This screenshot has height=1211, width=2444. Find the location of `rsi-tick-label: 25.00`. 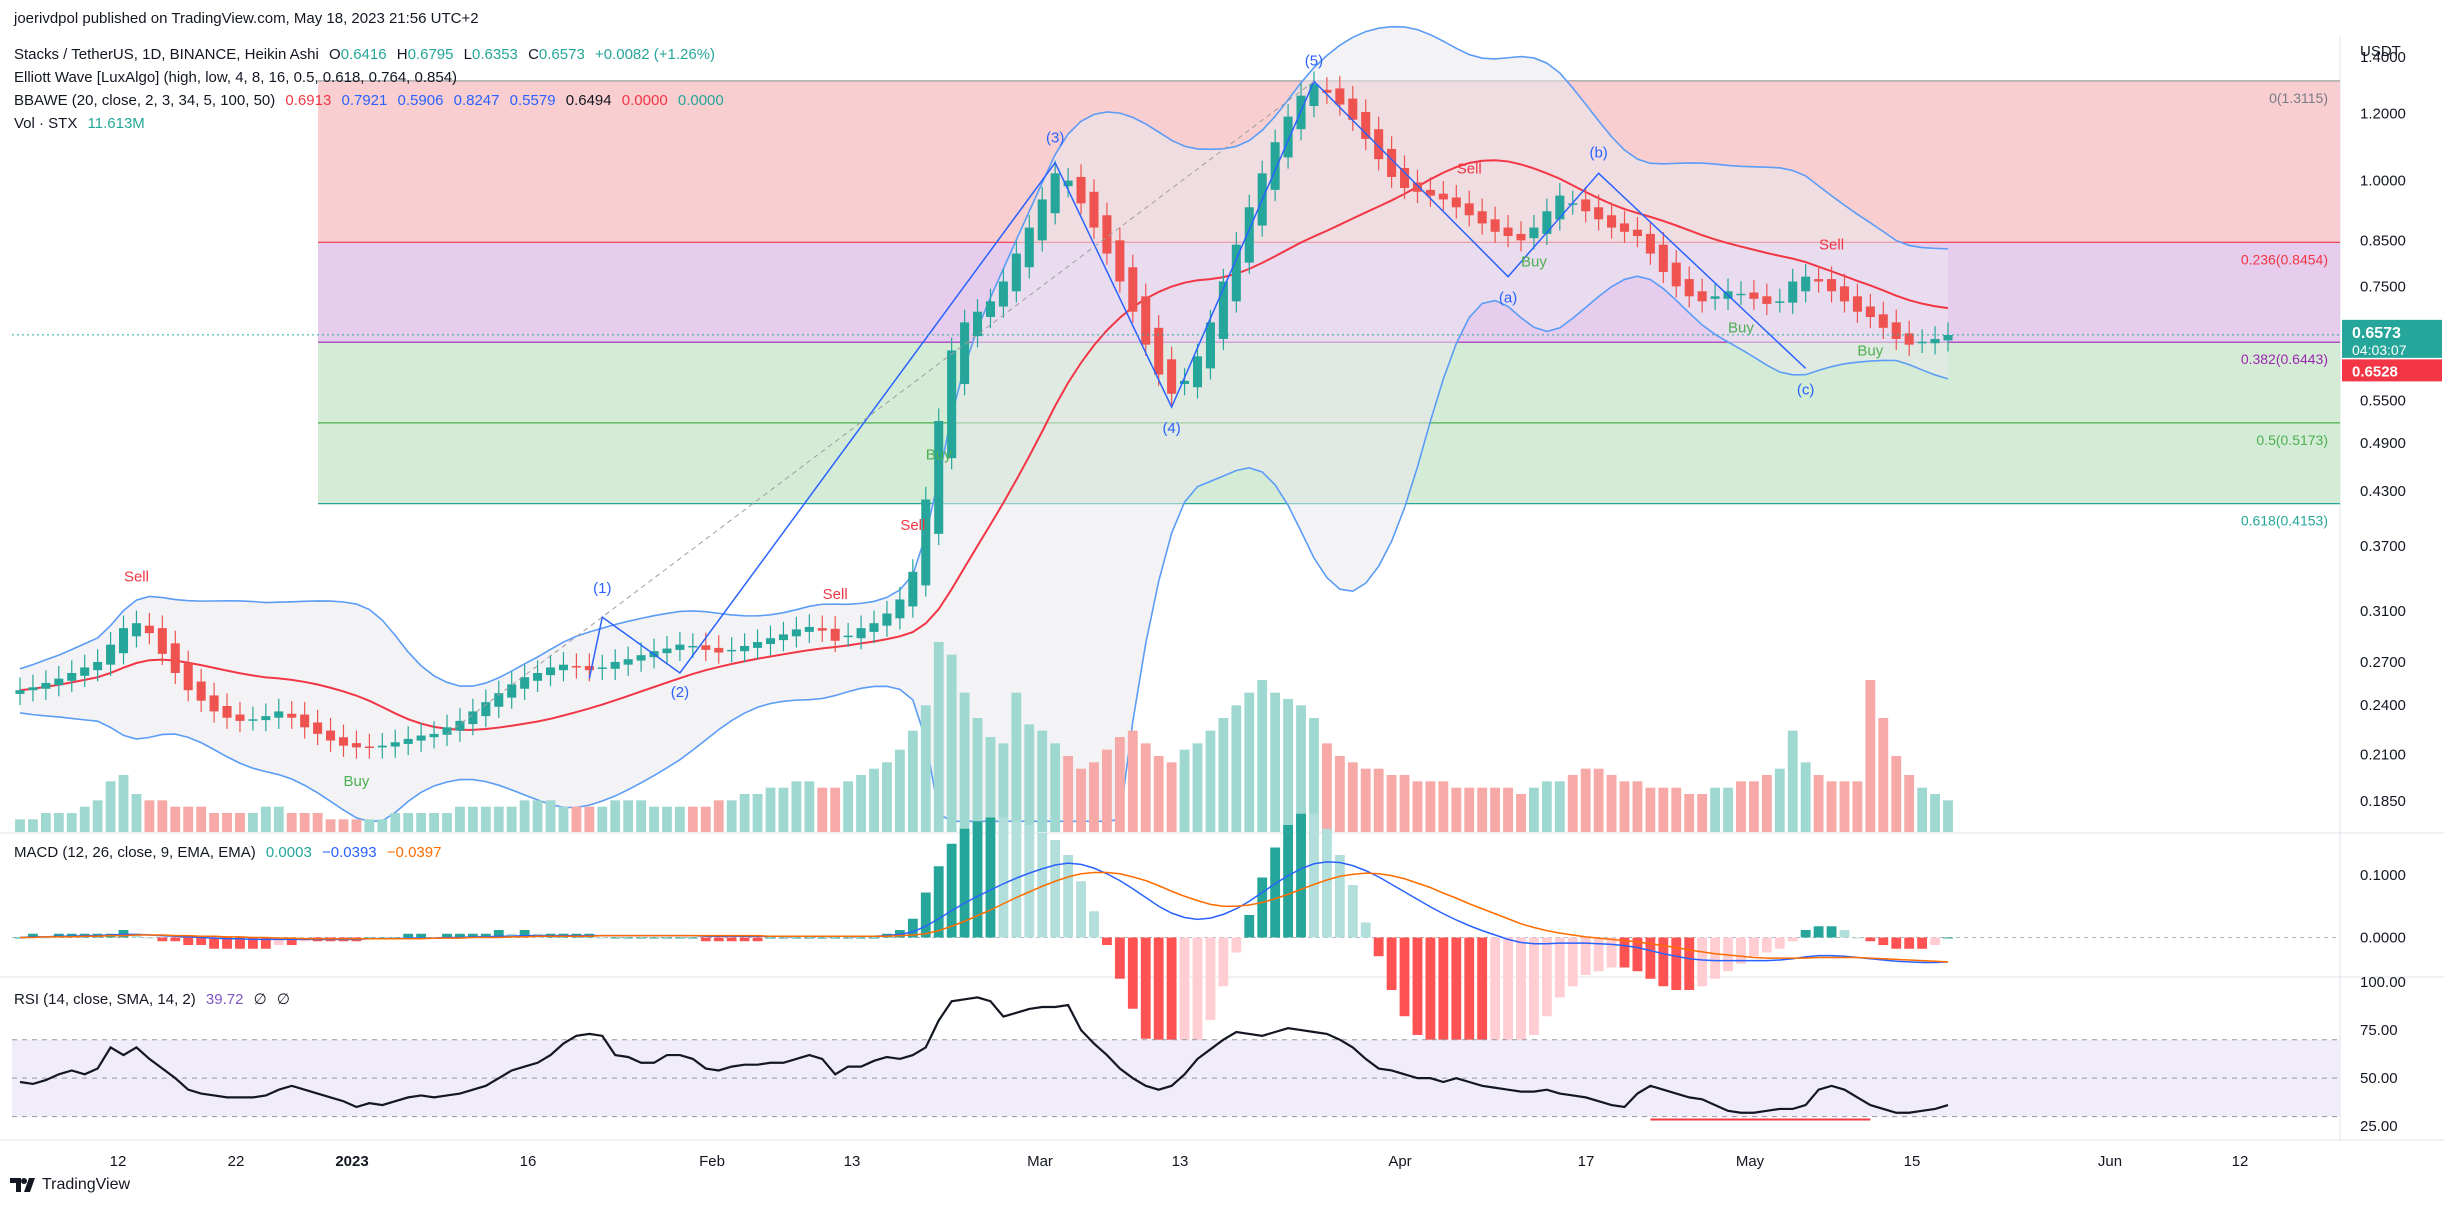

rsi-tick-label: 25.00 is located at coordinates (2379, 1126).